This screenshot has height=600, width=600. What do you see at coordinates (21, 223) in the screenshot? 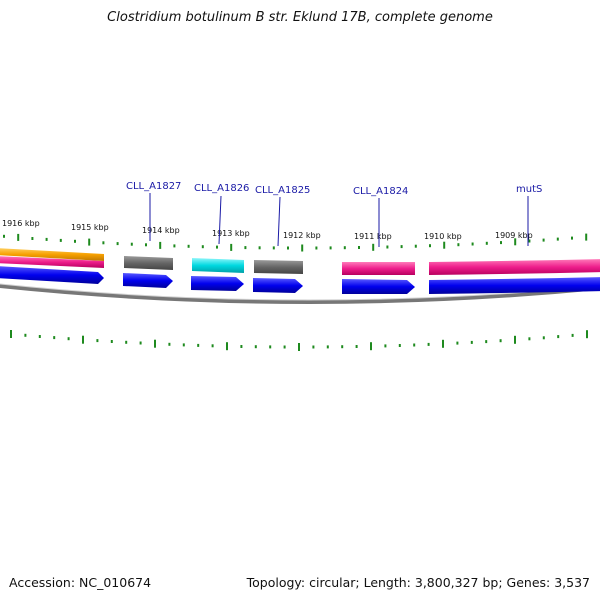
I see `tick-label-1916: 1916 kbp` at bounding box center [21, 223].